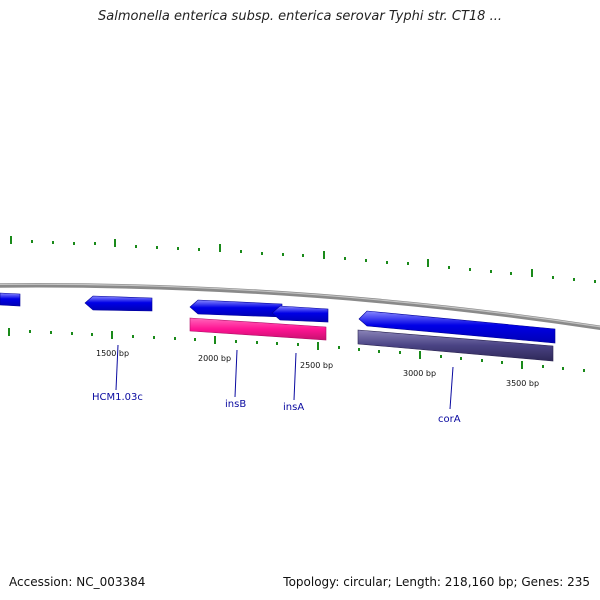  I want to click on gene-label-corA: corA, so click(449, 419).